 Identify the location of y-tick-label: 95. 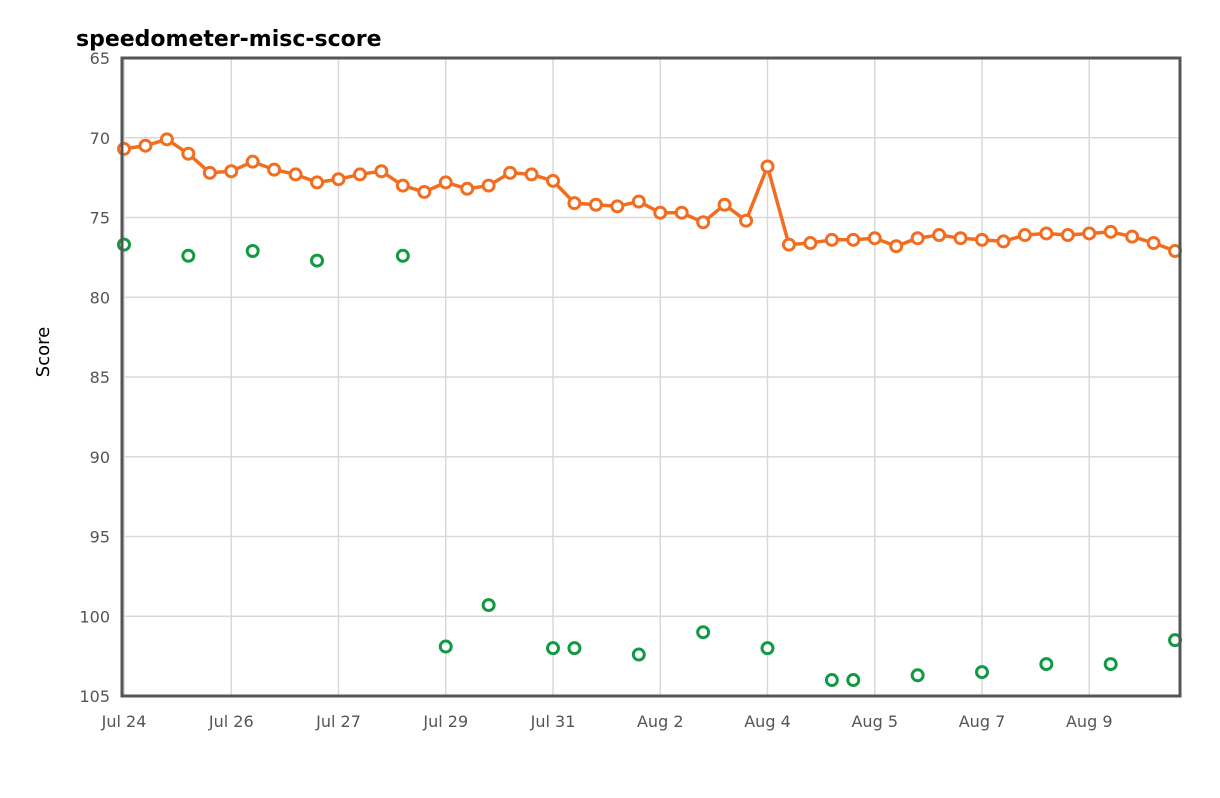
(100, 537).